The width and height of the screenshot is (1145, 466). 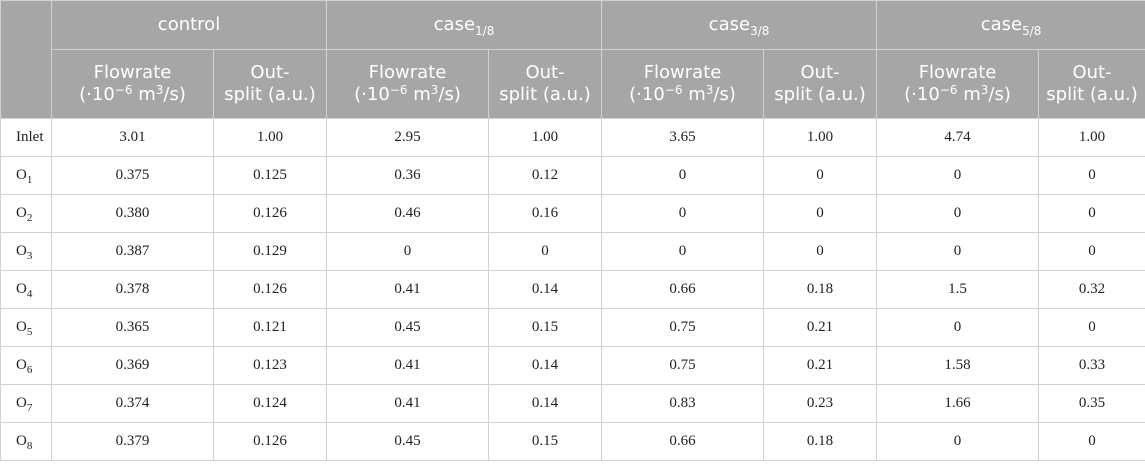 What do you see at coordinates (760, 30) in the screenshot?
I see `group-header-subscript: 3/8` at bounding box center [760, 30].